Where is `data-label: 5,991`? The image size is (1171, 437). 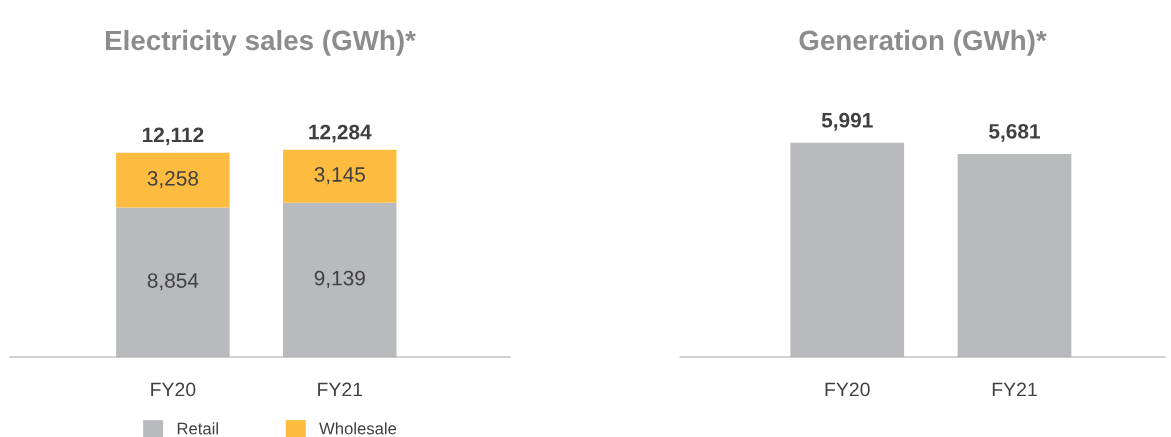 data-label: 5,991 is located at coordinates (847, 121).